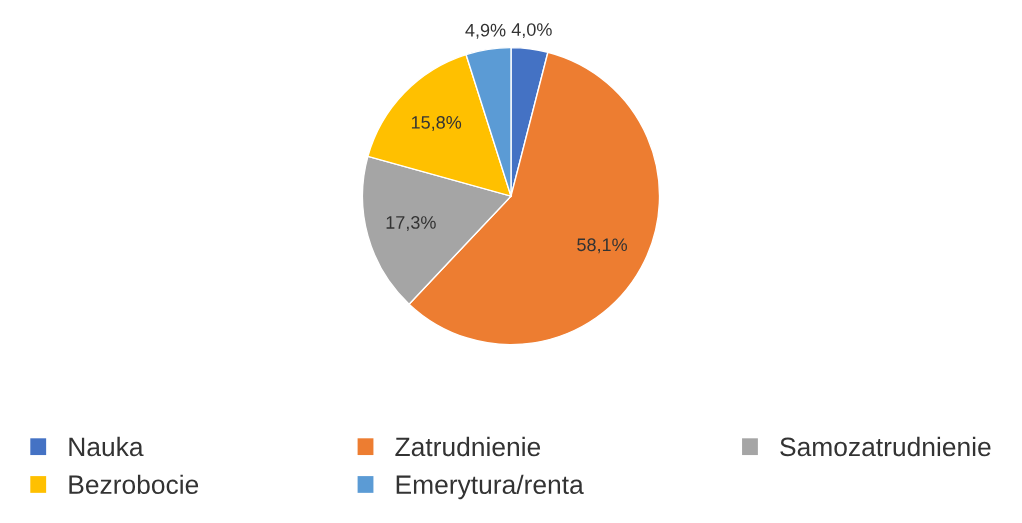 Image resolution: width=1022 pixels, height=523 pixels. Describe the element at coordinates (490, 487) in the screenshot. I see `legend-label: Emerytura/renta` at that location.